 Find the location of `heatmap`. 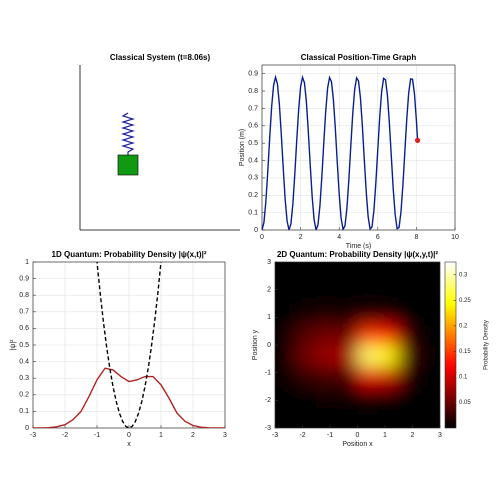

heatmap is located at coordinates (357, 345).